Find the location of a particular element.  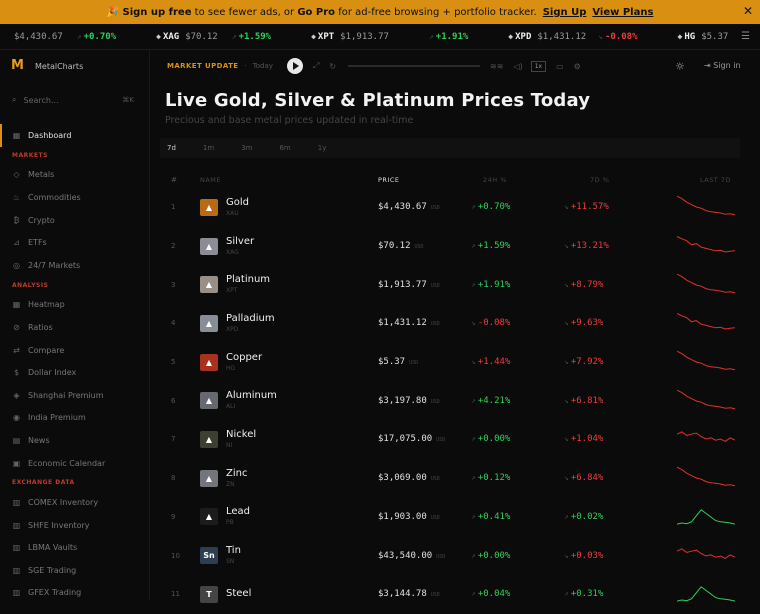

ticker-item: ◆ XPT $1,913.77 ↗ +1.91% is located at coordinates (389, 37).